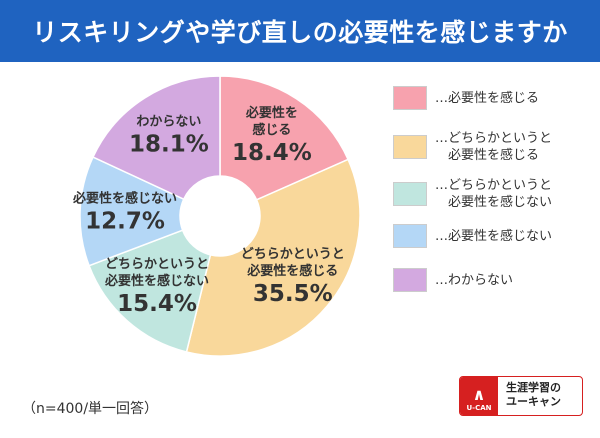 The image size is (600, 438). I want to click on slice-value: 35.5%, so click(292, 294).